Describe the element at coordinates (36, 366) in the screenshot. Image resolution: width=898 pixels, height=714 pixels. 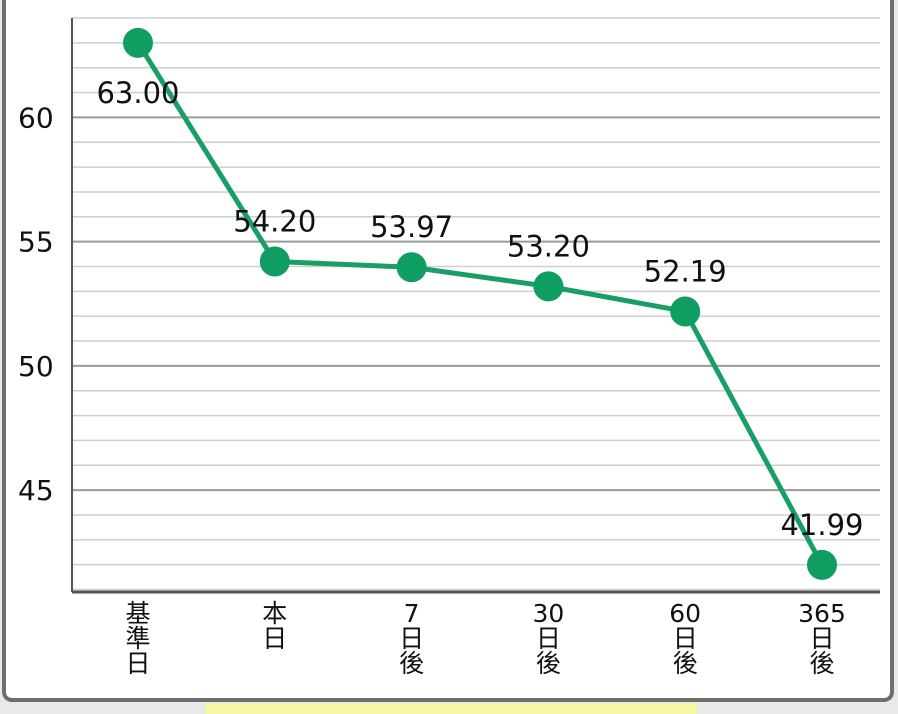
I see `y-tick-label: 50` at that location.